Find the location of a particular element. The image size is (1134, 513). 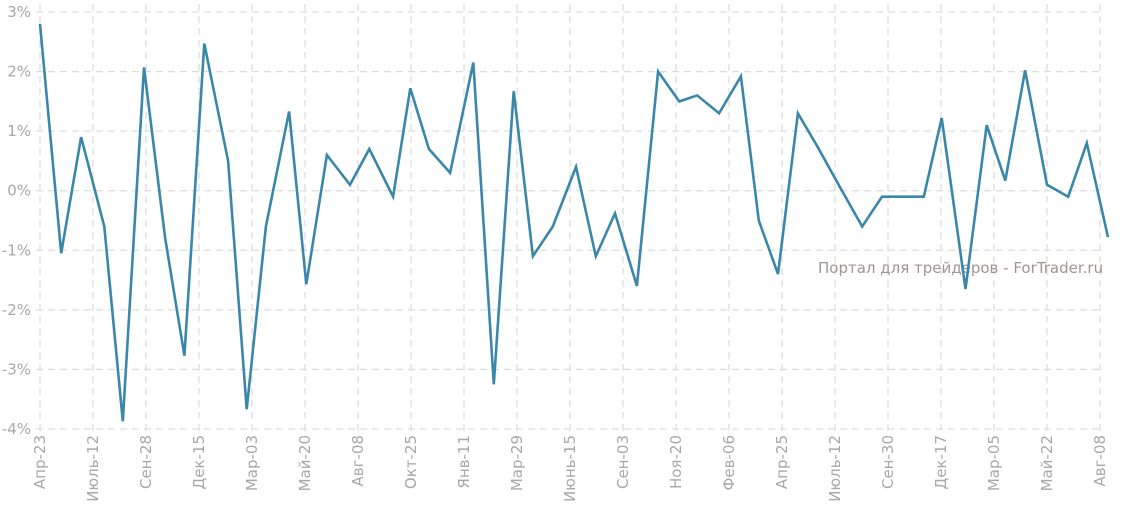

x-tick-label: Янв-11 is located at coordinates (464, 462).